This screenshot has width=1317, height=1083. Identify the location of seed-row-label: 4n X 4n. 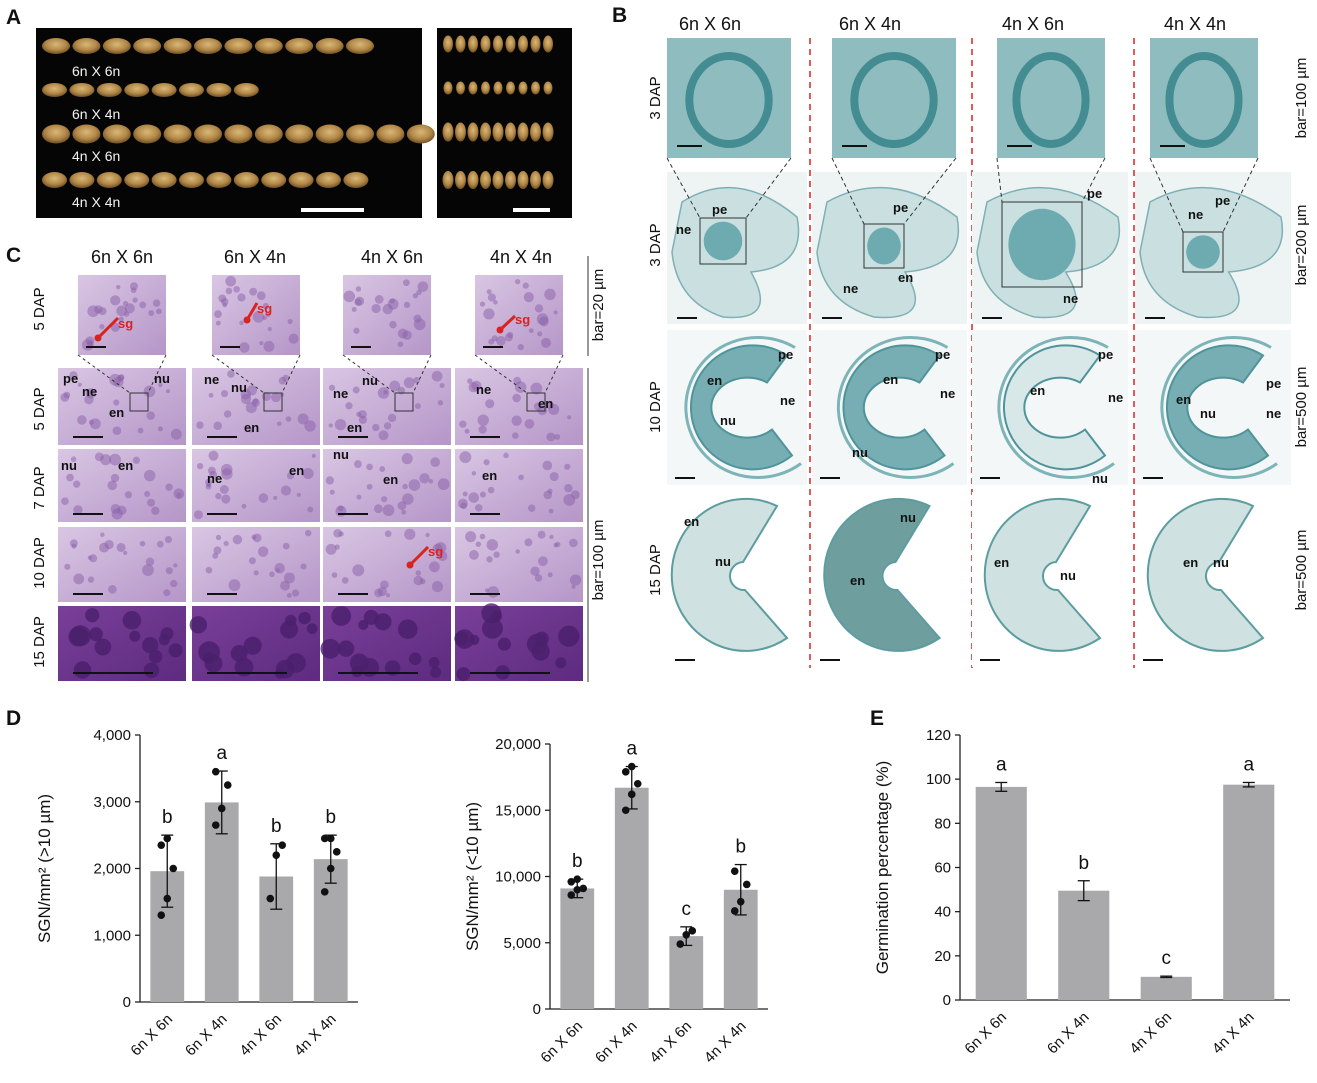
(96, 202).